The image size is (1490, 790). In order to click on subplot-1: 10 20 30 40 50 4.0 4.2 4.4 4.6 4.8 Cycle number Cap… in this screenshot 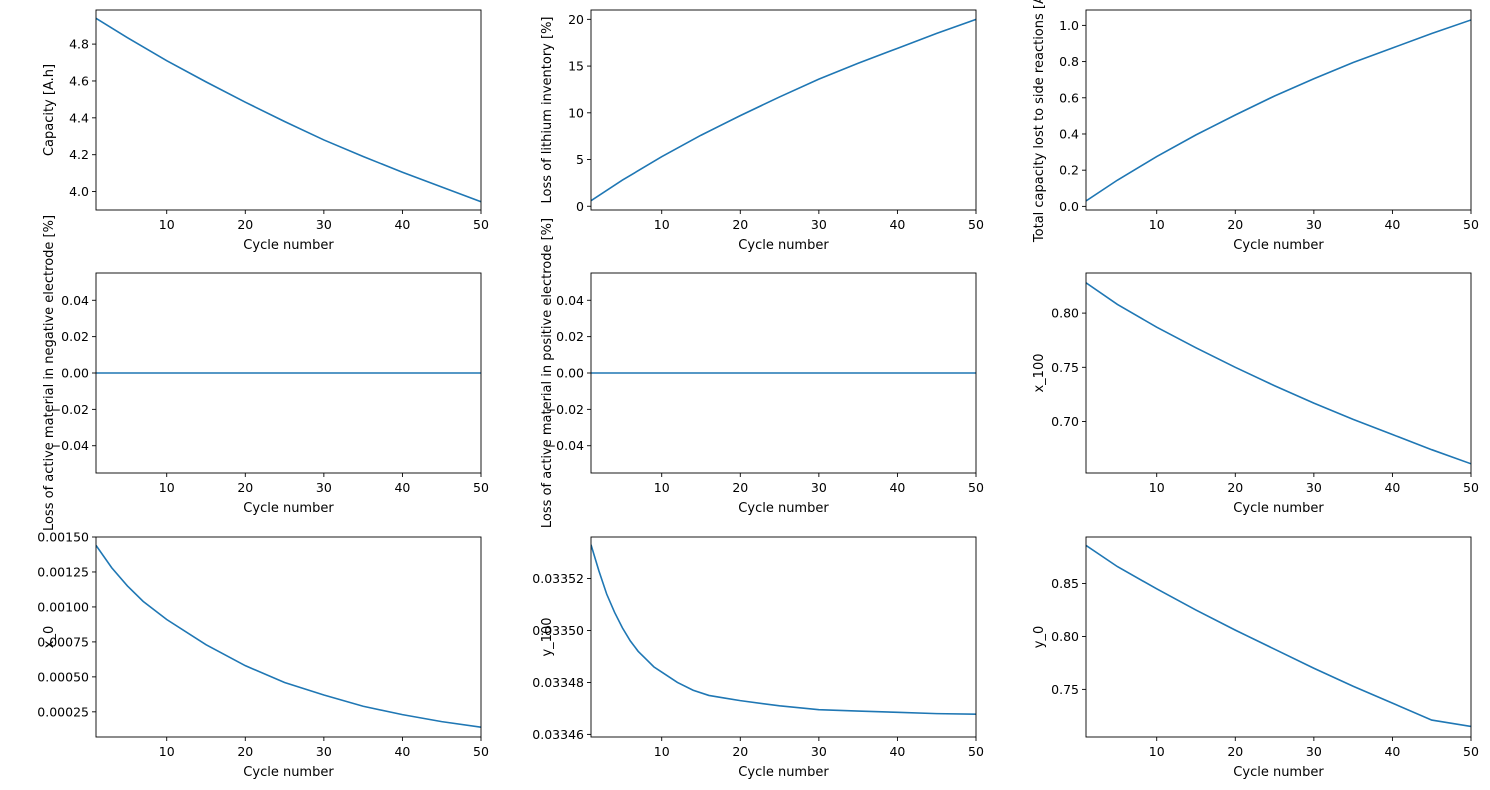, I will do `click(265, 131)`.